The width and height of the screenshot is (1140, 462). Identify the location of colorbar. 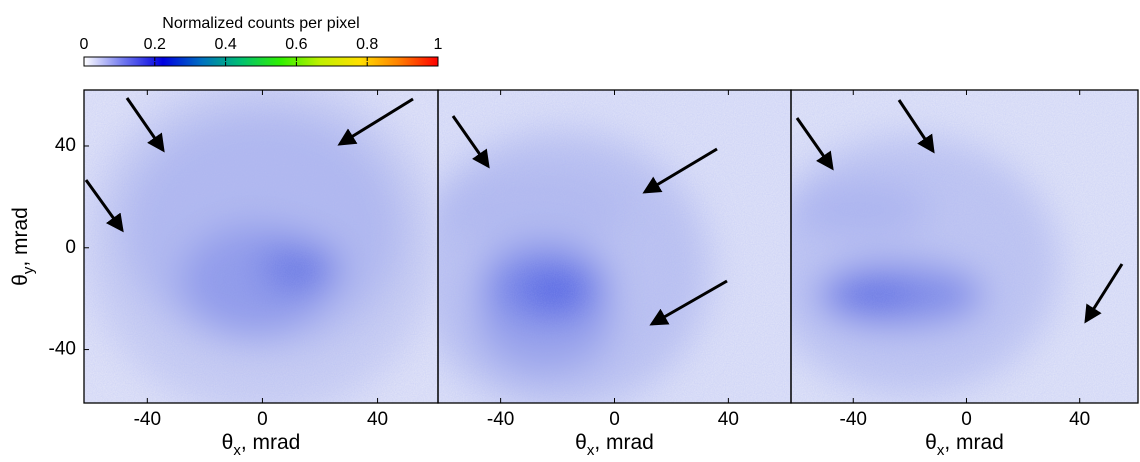
(261, 61).